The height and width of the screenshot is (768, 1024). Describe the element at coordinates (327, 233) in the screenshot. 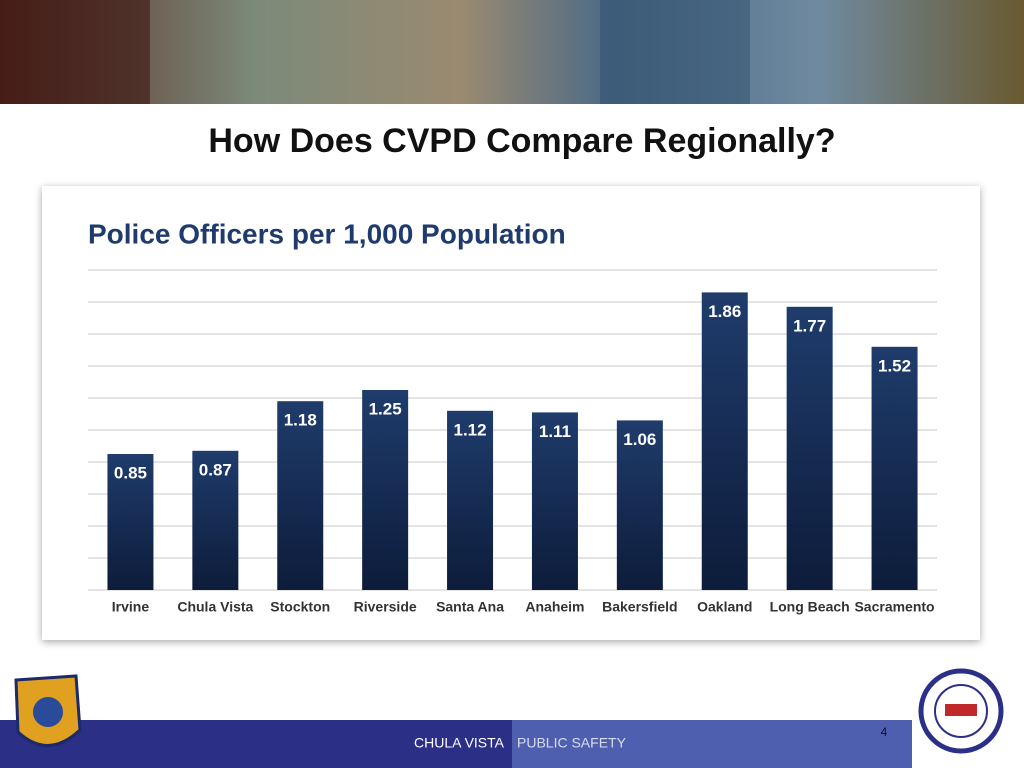

I see `chart-title: Police Officers per 1,000 Population` at that location.